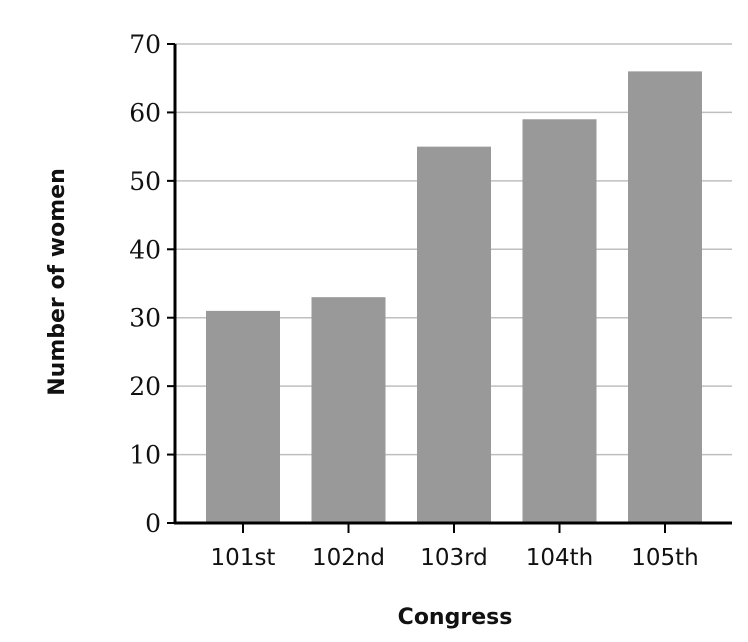  Describe the element at coordinates (348, 558) in the screenshot. I see `x-tick-label: 102nd` at that location.